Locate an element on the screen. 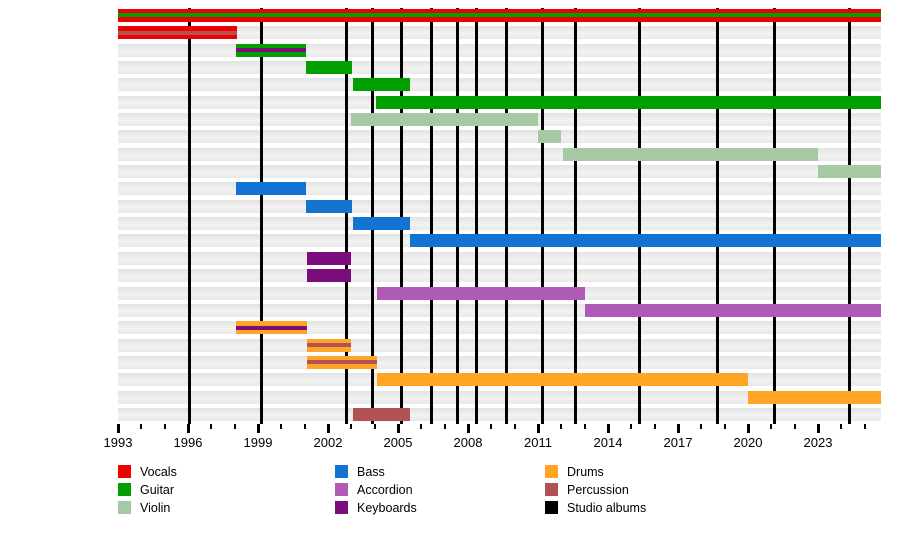 The width and height of the screenshot is (900, 544). legend-label: Keyboards is located at coordinates (387, 508).